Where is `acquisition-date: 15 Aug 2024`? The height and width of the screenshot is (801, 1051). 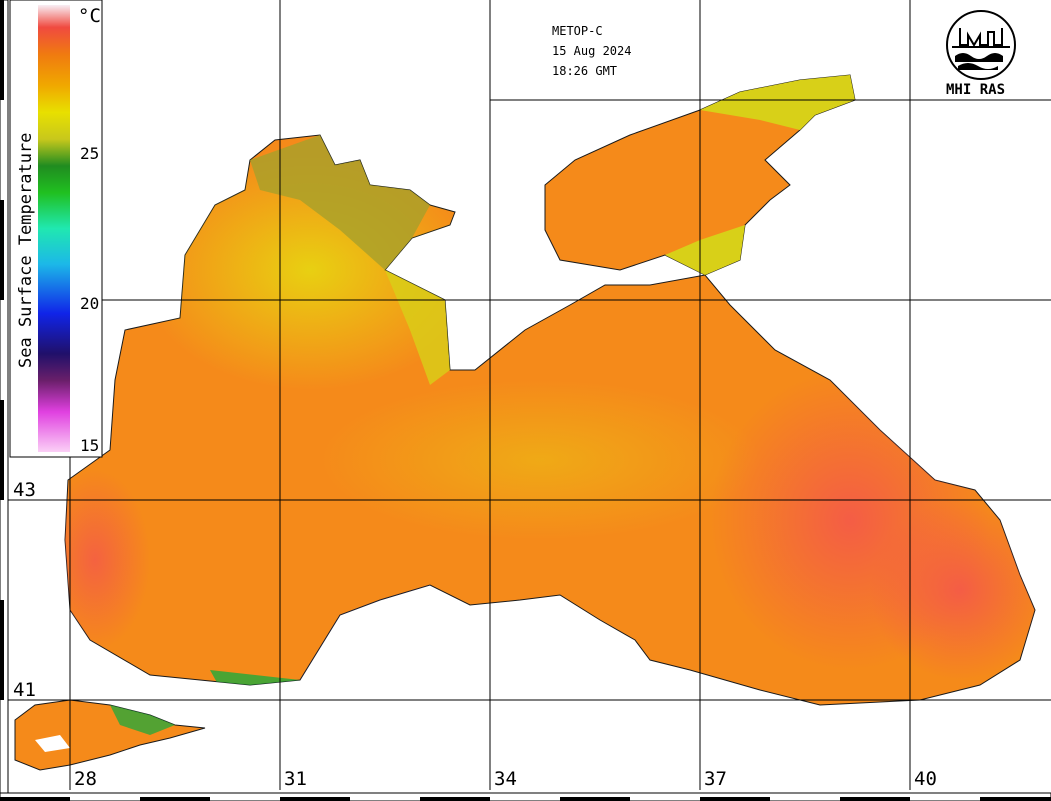 acquisition-date: 15 Aug 2024 is located at coordinates (591, 51).